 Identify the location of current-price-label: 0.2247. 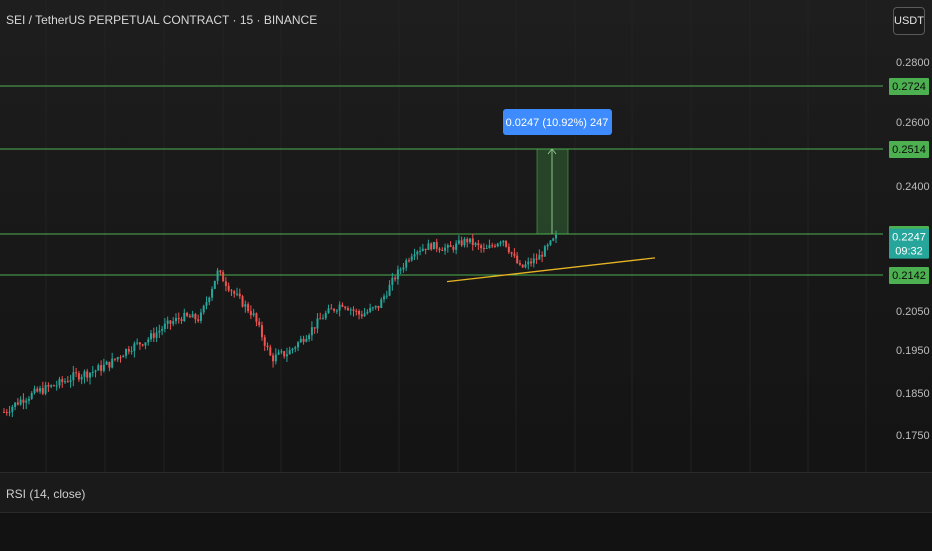
(909, 238).